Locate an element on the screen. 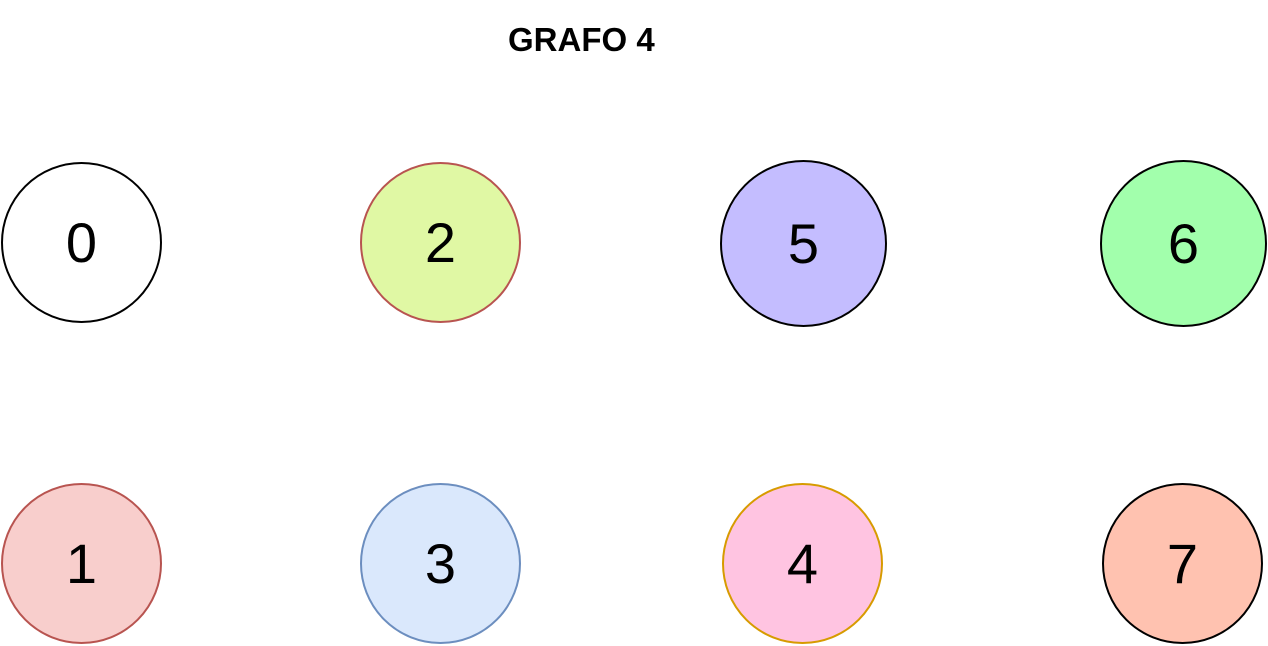  graph-node-2: 2 is located at coordinates (440, 242).